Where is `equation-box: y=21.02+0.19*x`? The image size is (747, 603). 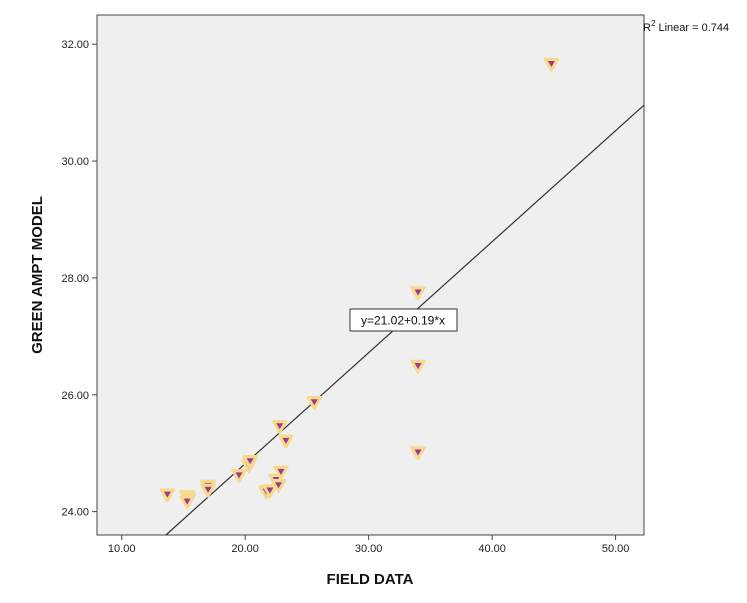 equation-box: y=21.02+0.19*x is located at coordinates (403, 320).